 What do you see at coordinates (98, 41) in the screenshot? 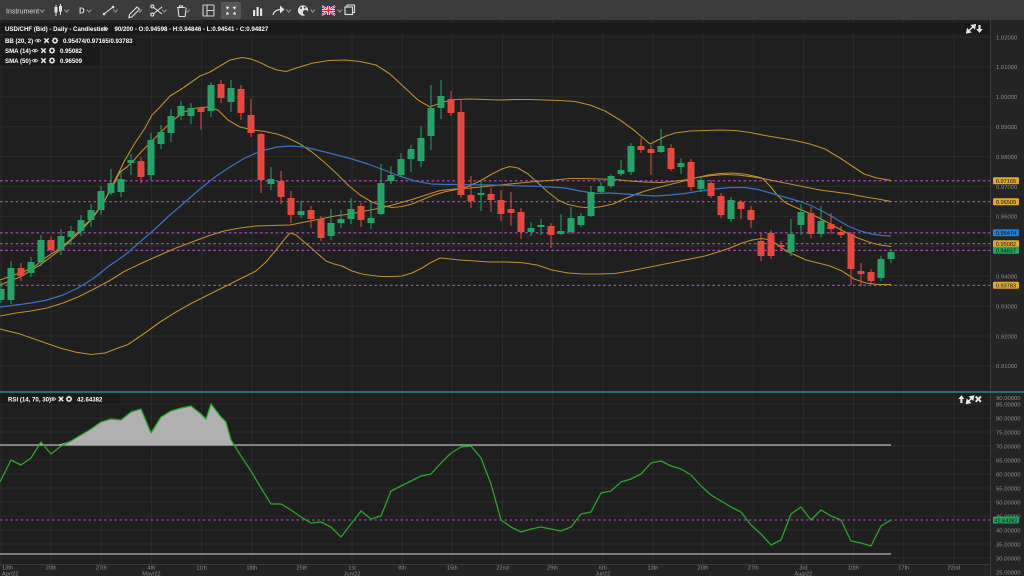
I see `svg-text: 0.95474/0.97165/0.93783` at bounding box center [98, 41].